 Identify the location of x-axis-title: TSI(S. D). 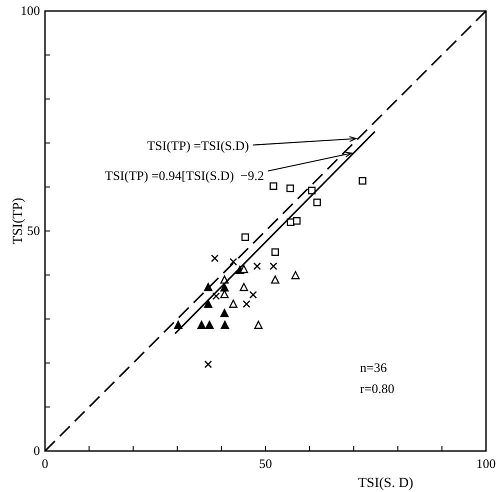
(386, 483).